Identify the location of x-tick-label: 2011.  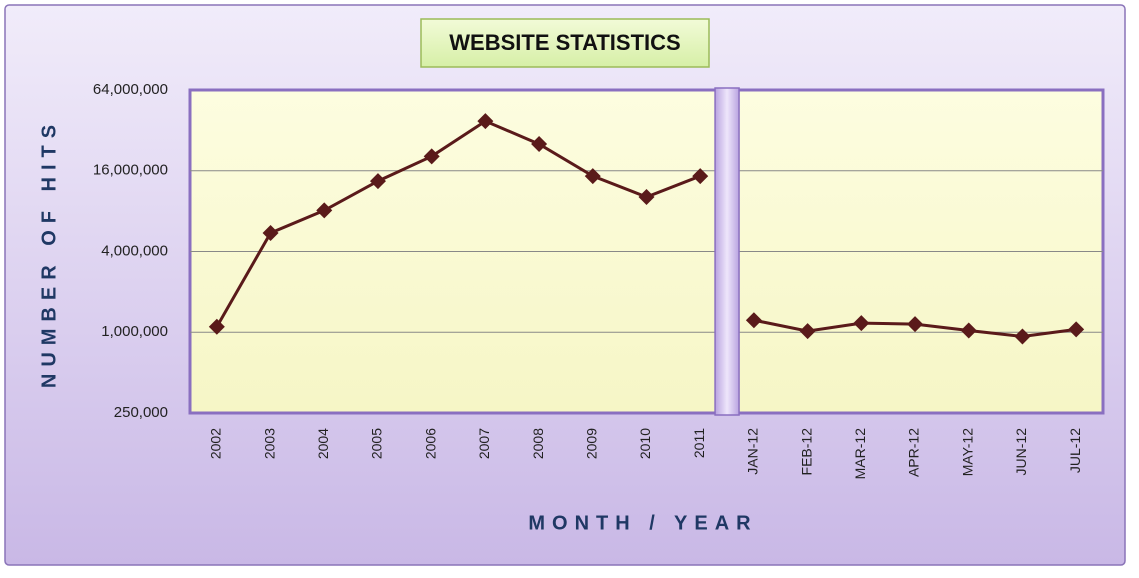
(699, 443).